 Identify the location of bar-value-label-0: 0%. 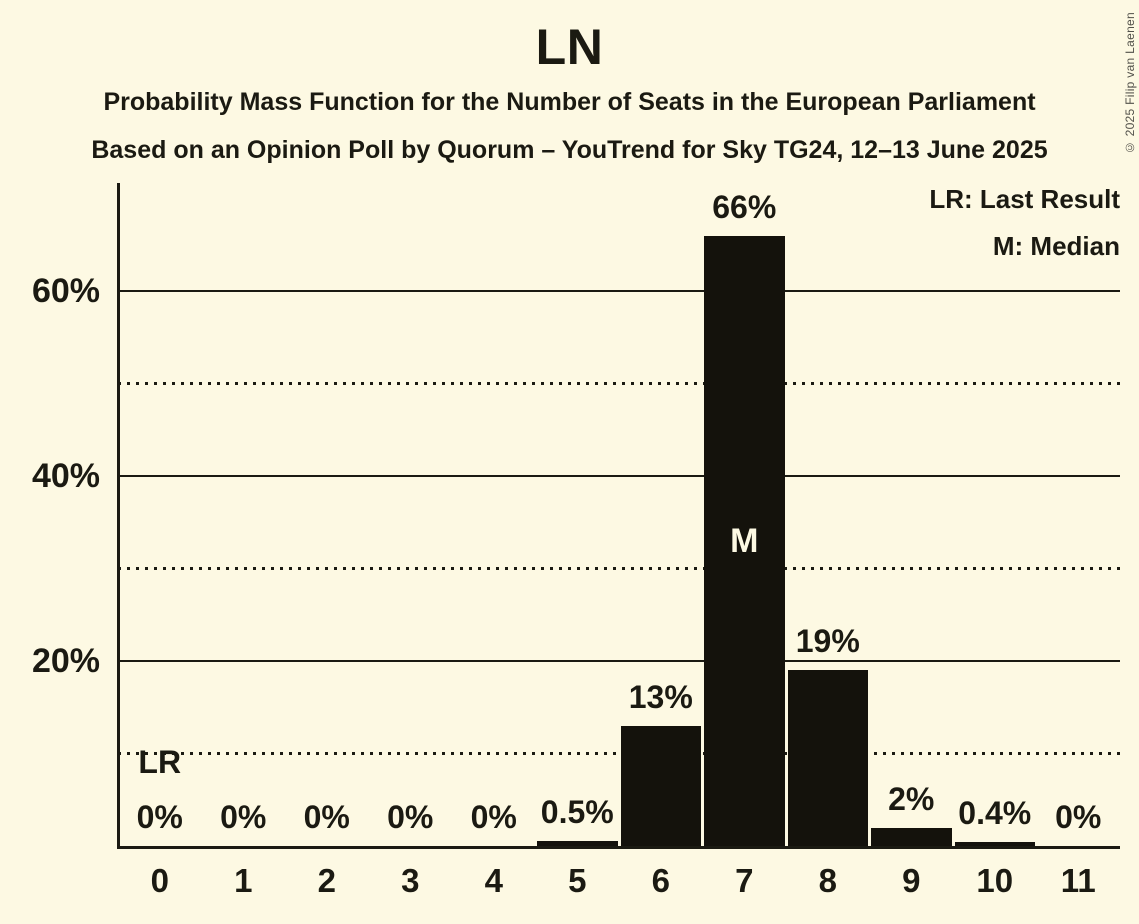
(159, 817).